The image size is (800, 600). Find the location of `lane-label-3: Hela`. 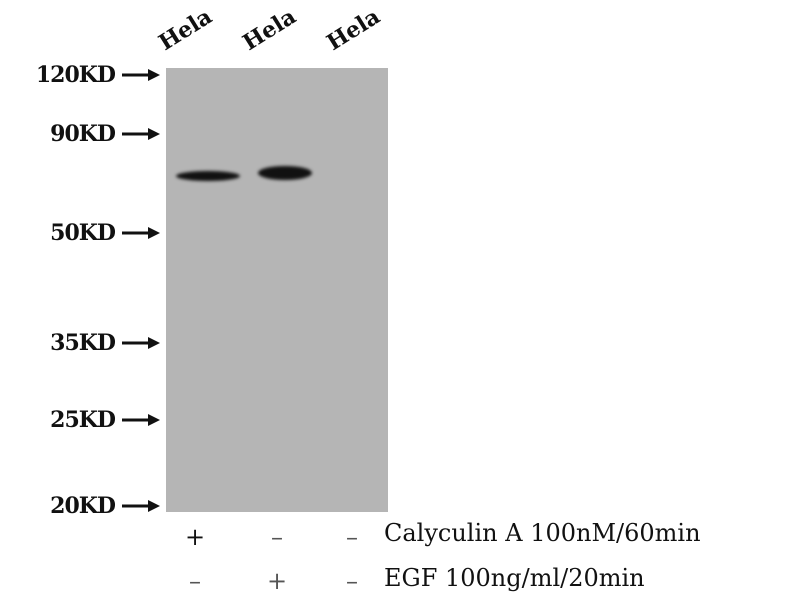

lane-label-3: Hela is located at coordinates (353, 30).